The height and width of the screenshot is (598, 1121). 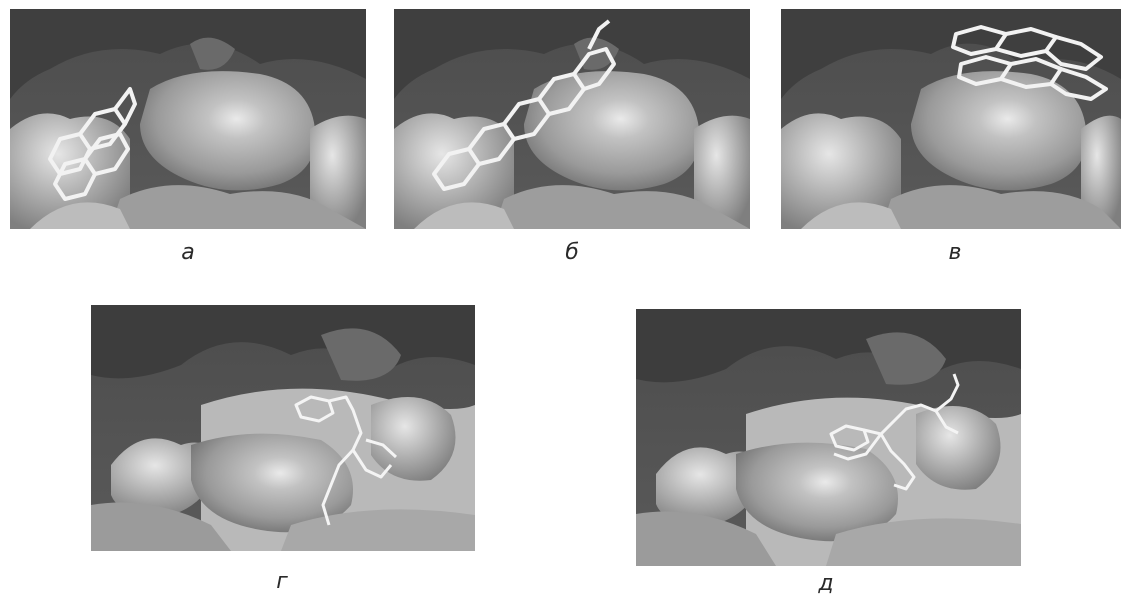 What do you see at coordinates (188, 119) in the screenshot?
I see `panel-a-image` at bounding box center [188, 119].